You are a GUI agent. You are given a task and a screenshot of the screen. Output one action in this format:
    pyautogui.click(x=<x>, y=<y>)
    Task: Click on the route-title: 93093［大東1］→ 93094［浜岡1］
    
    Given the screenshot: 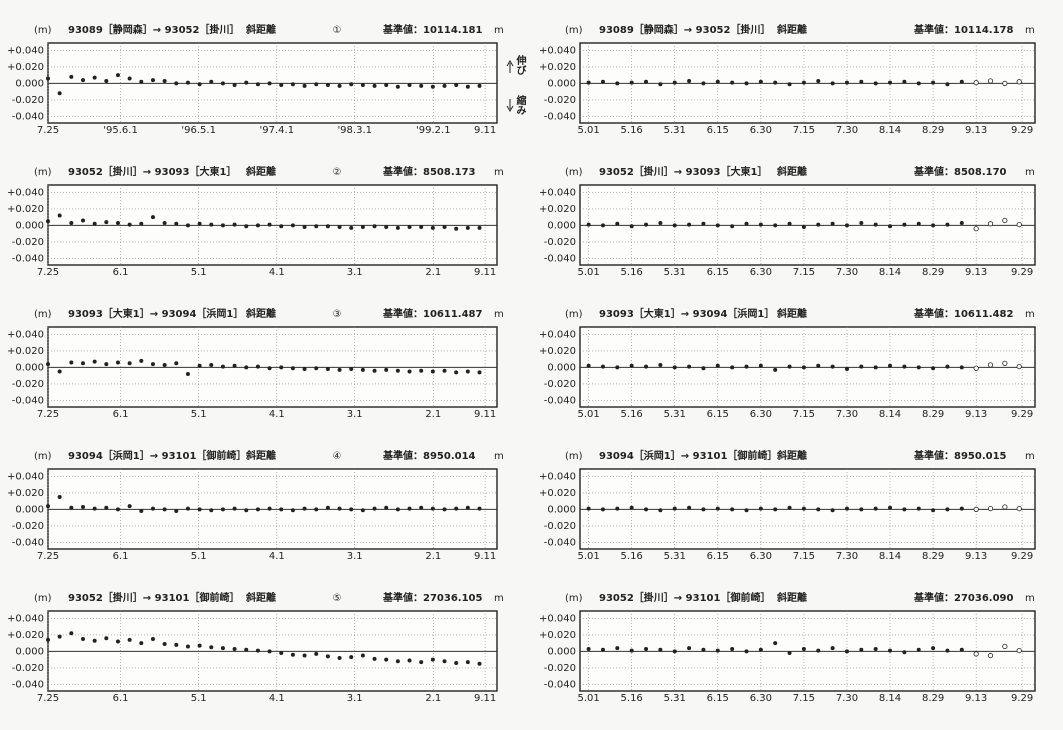 What is the action you would take?
    pyautogui.click(x=155, y=313)
    